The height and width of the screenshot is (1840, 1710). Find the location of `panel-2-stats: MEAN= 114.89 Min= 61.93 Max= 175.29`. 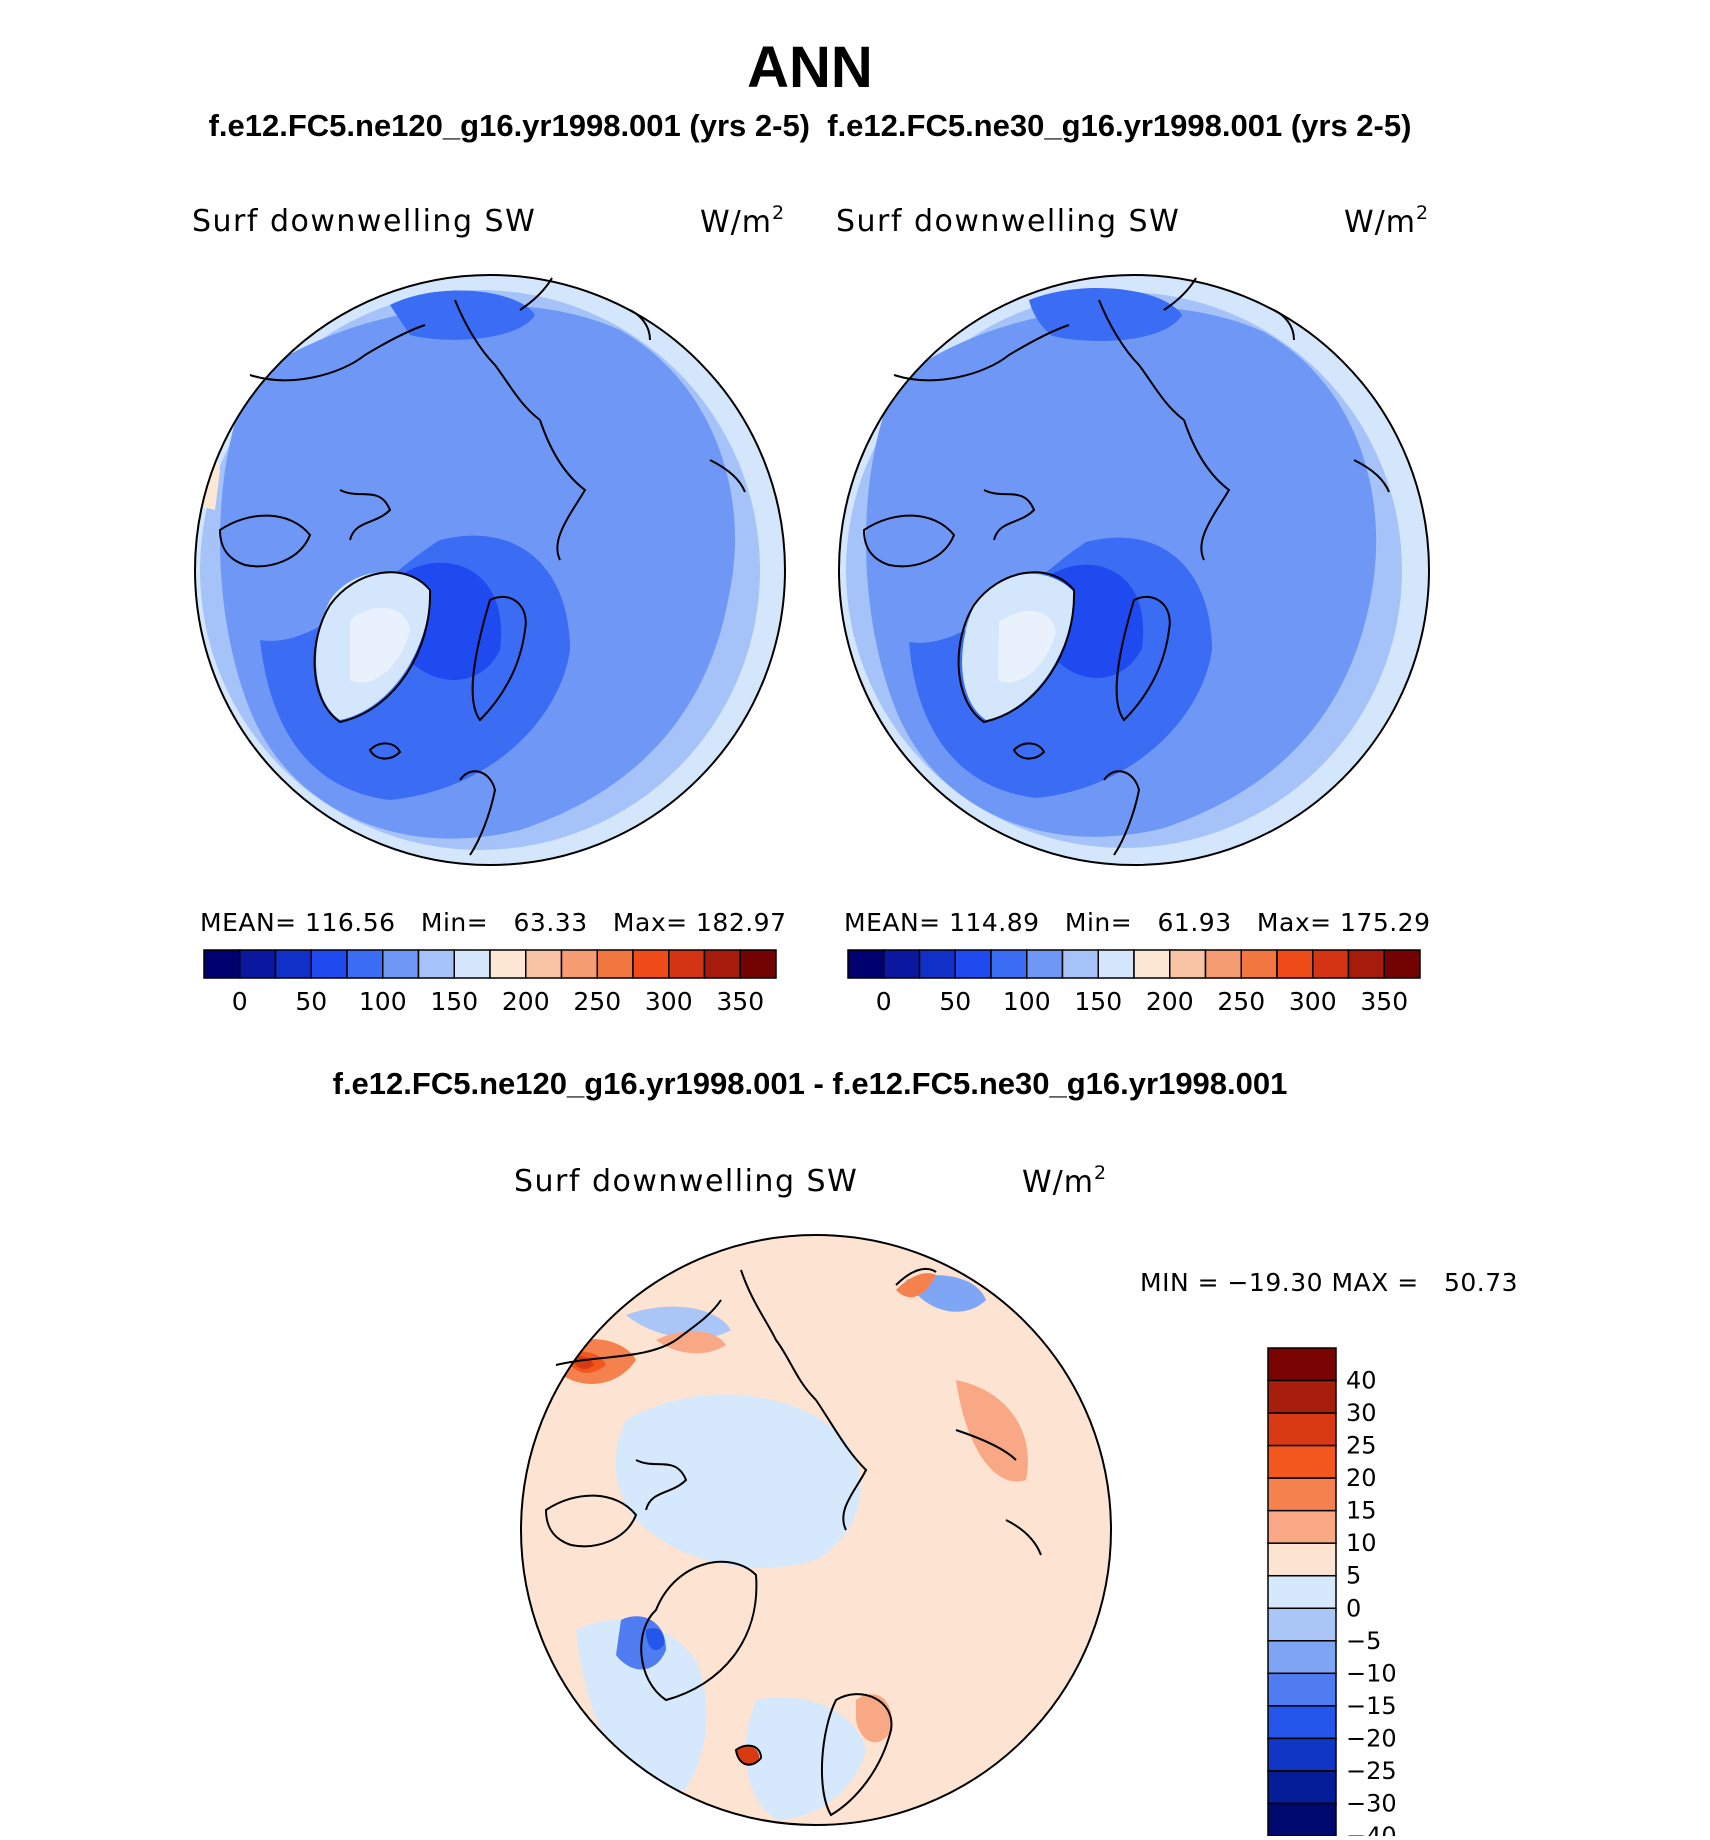

panel-2-stats: MEAN= 114.89 Min= 61.93 Max= 175.29 is located at coordinates (1137, 922).